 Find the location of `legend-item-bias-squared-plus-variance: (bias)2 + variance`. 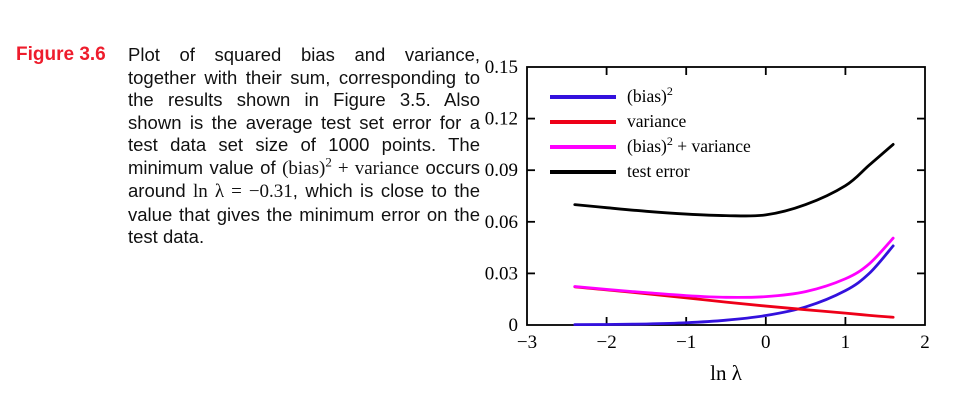

legend-item-bias-squared-plus-variance: (bias)2 + variance is located at coordinates (650, 146).